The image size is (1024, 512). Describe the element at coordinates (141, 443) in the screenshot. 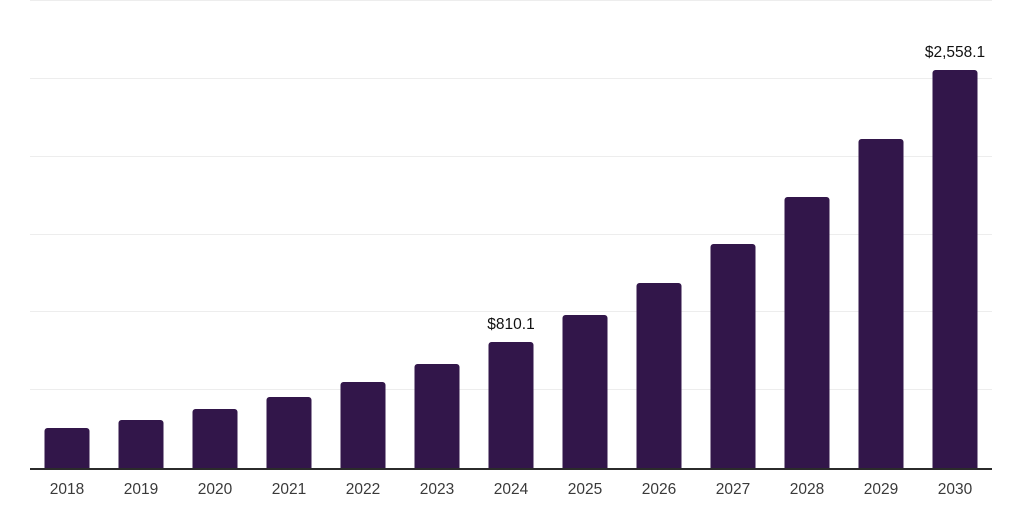

I see `bar-2019` at that location.